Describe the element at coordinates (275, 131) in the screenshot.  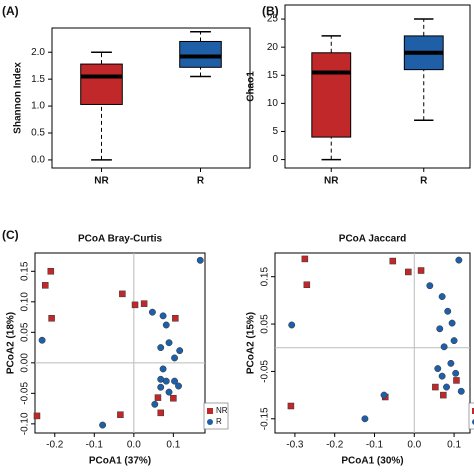
I see `y-tick-label: 5` at that location.